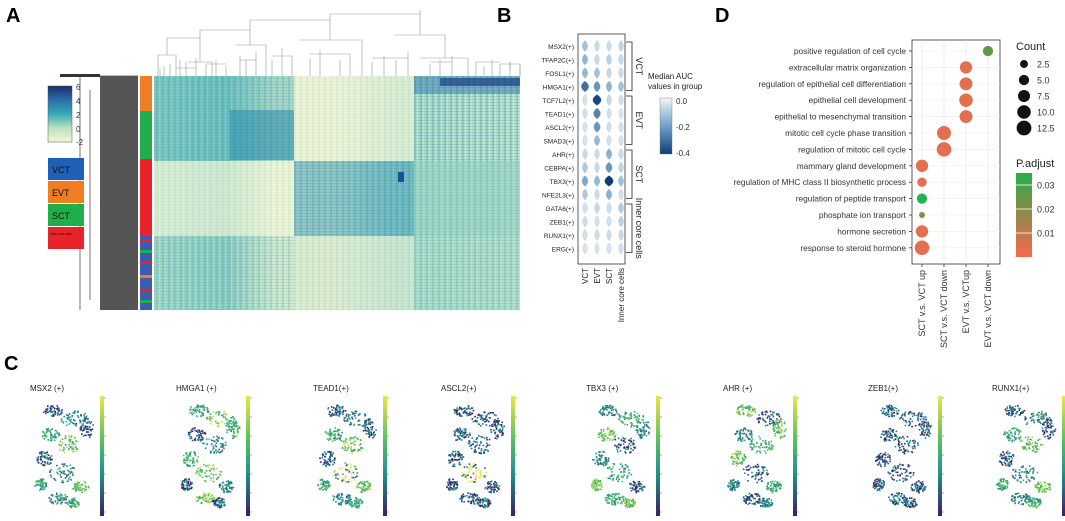  What do you see at coordinates (61, 216) in the screenshot?
I see `legend-label-sct: SCT` at bounding box center [61, 216].